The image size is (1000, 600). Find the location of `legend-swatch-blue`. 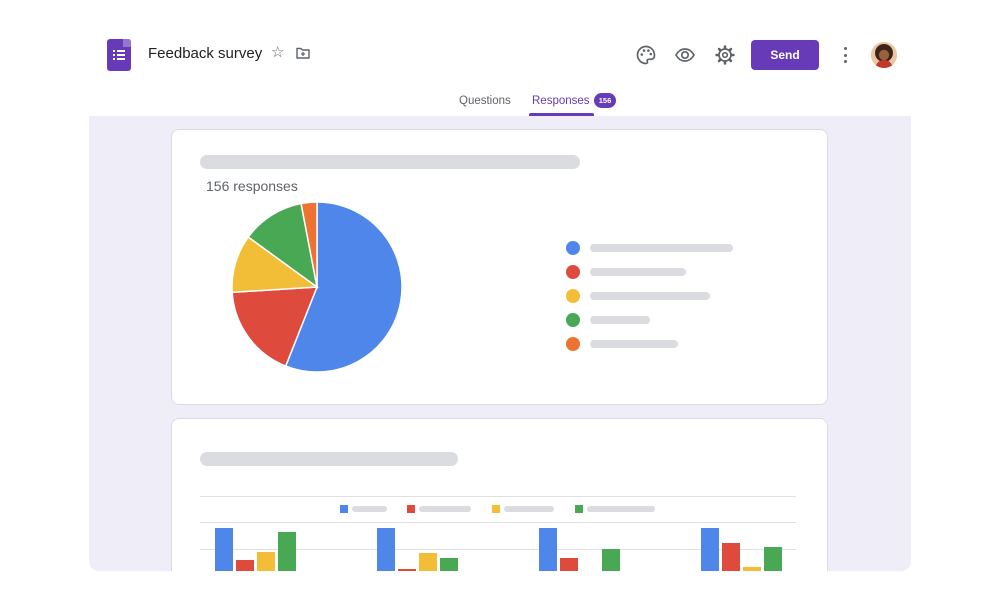

legend-swatch-blue is located at coordinates (344, 509).